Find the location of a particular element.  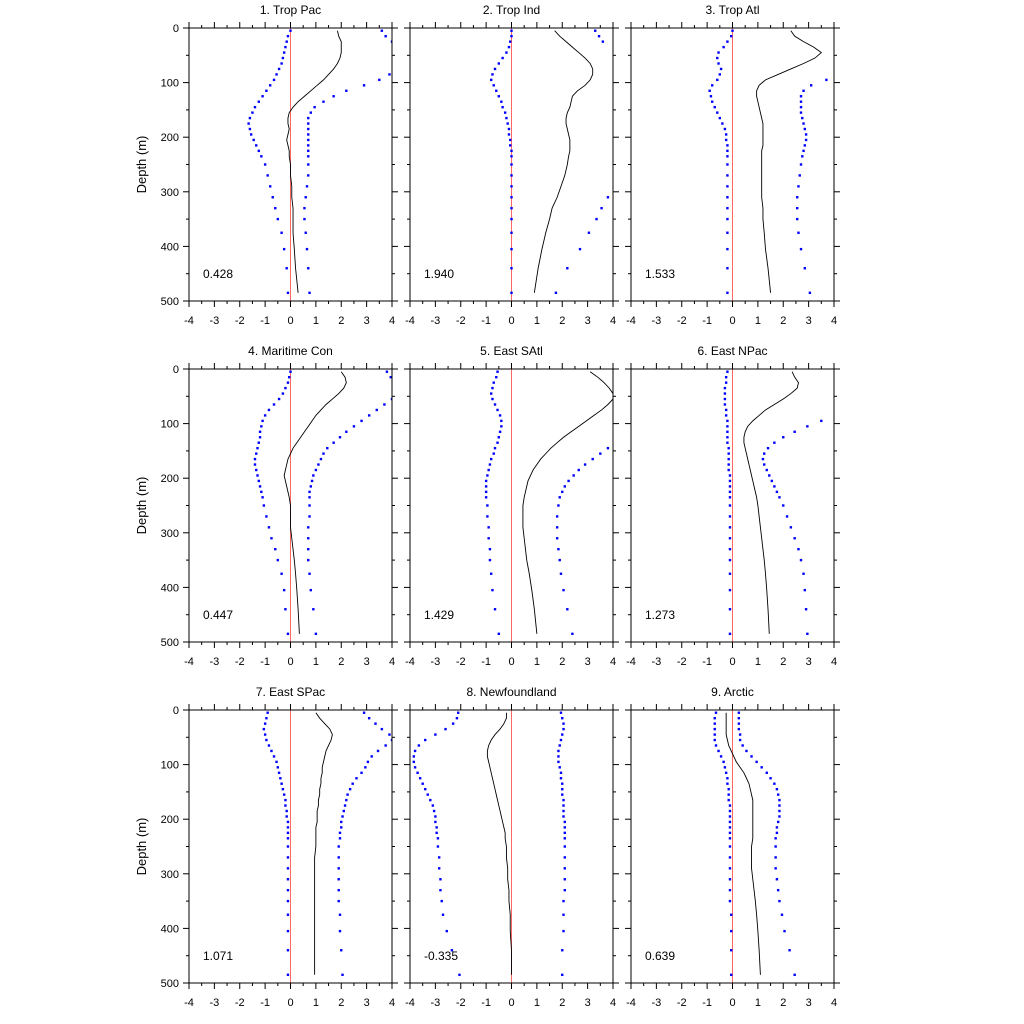

x-tick-label: -3 is located at coordinates (214, 1003).